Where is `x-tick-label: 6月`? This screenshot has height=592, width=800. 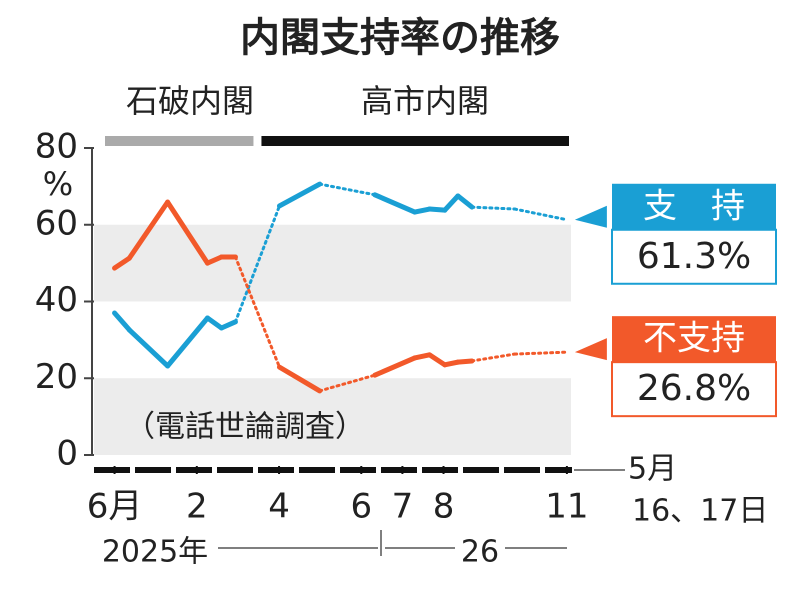 x-tick-label: 6月 is located at coordinates (115, 507).